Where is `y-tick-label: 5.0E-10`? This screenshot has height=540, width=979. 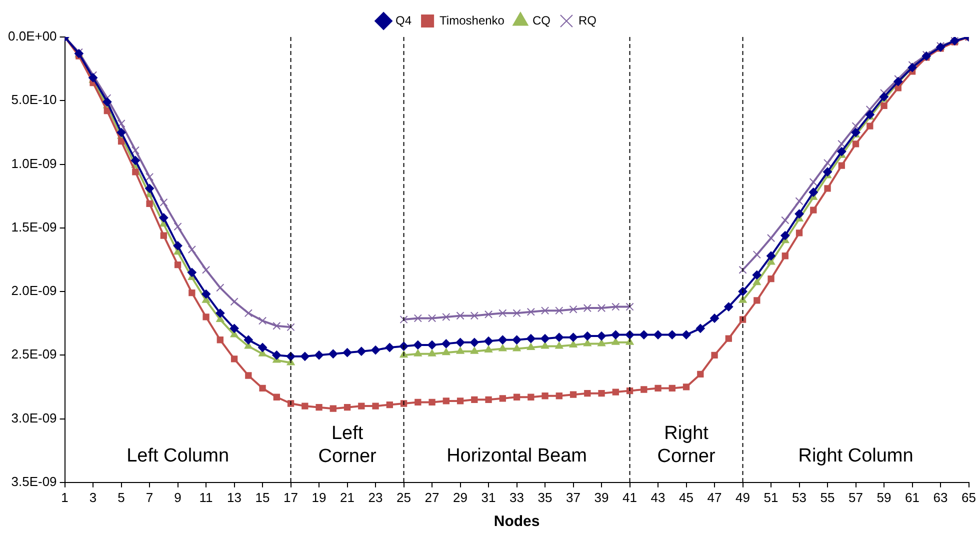
y-tick-label: 5.0E-10 is located at coordinates (34, 100).